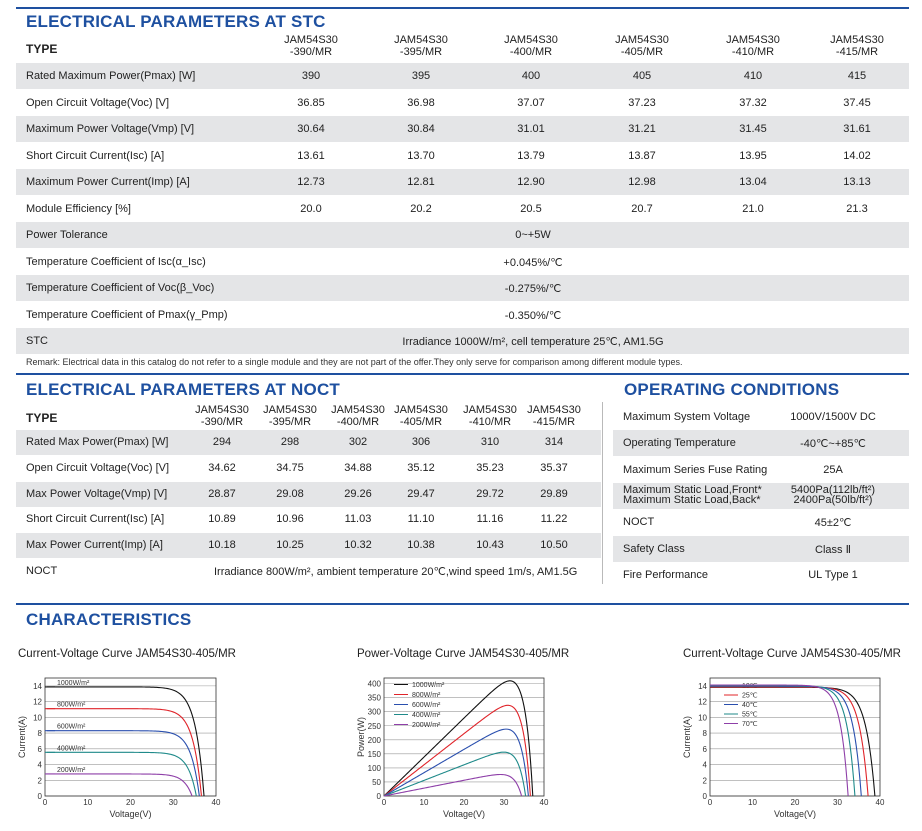 This screenshot has height=831, width=922. What do you see at coordinates (462, 604) in the screenshot?
I see `characteristics-header-bar` at bounding box center [462, 604].